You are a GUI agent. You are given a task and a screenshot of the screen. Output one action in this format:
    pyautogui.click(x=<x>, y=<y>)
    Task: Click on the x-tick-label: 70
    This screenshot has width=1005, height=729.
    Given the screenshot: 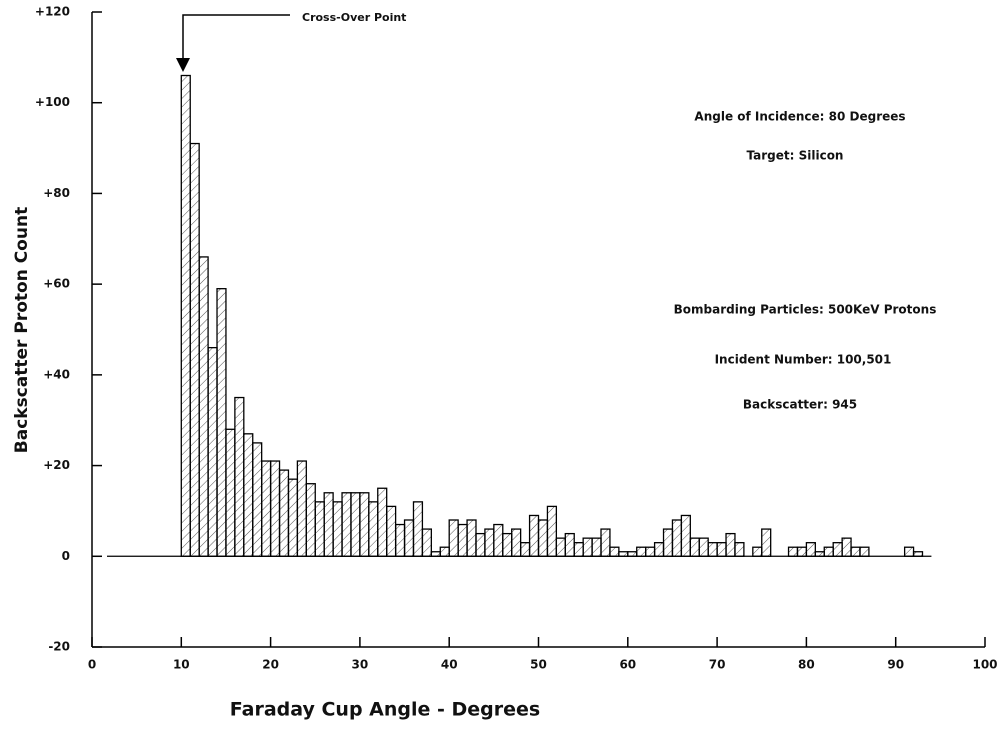 What is the action you would take?
    pyautogui.click(x=717, y=665)
    